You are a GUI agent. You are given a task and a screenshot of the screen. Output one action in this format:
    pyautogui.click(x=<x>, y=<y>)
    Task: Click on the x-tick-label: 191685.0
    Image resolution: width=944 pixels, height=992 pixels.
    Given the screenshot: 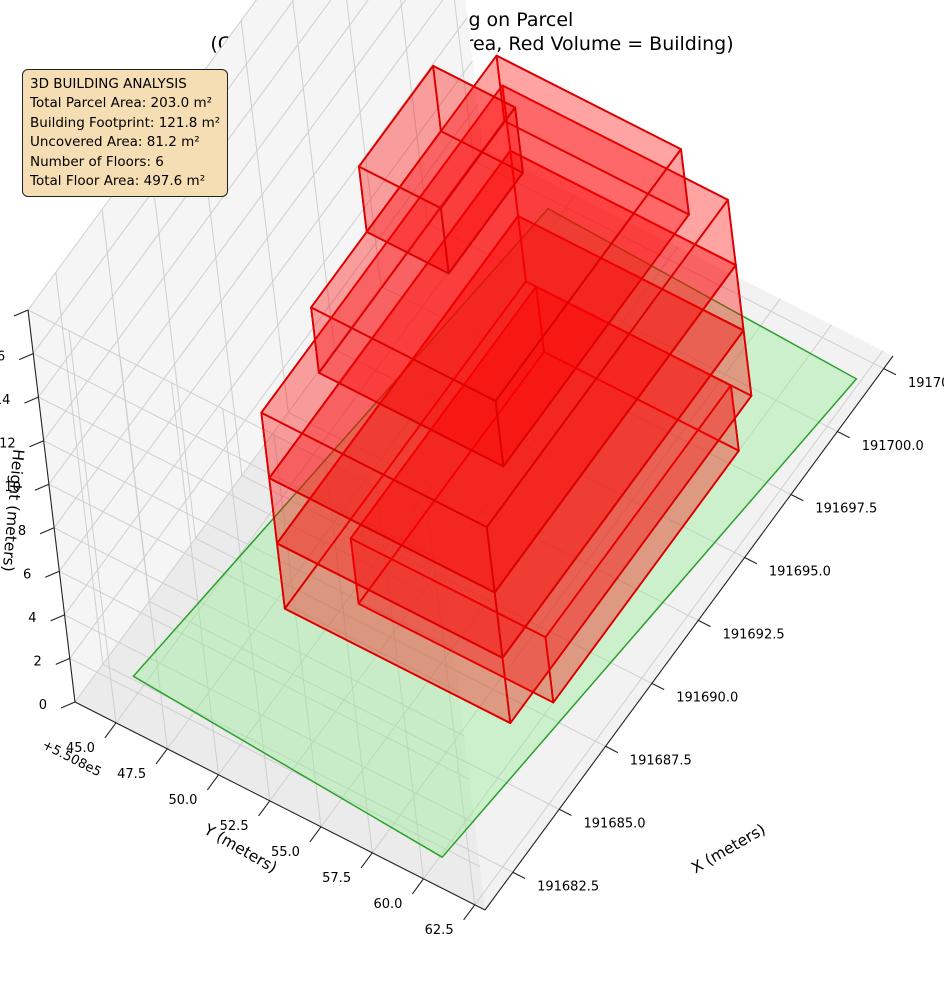 What is the action you would take?
    pyautogui.click(x=615, y=824)
    